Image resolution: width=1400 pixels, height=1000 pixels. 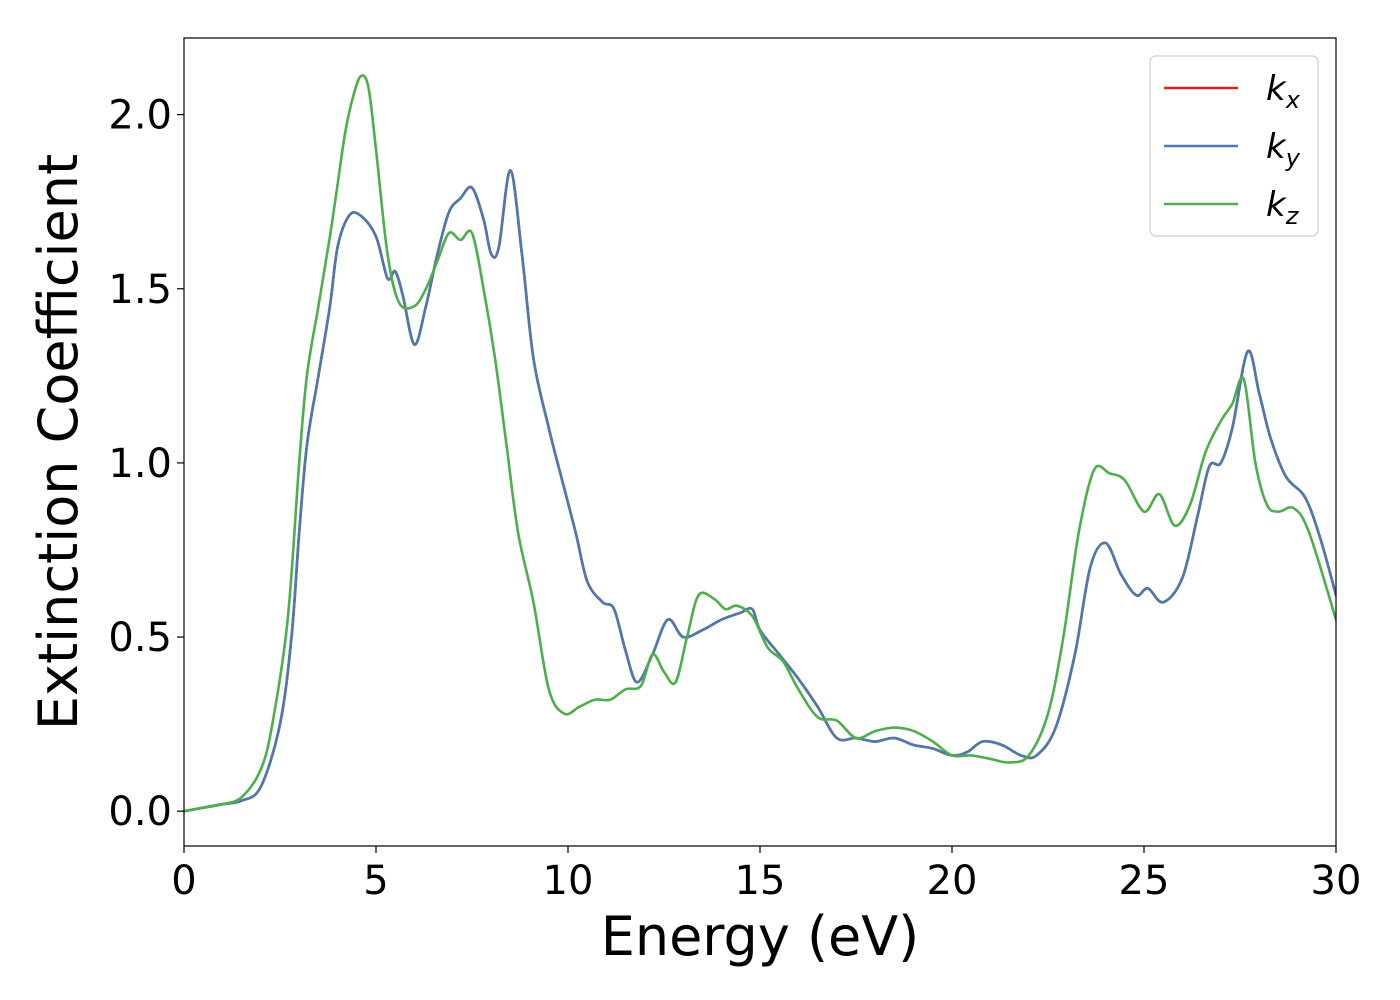 I want to click on x-tick-label: 20, so click(x=952, y=881).